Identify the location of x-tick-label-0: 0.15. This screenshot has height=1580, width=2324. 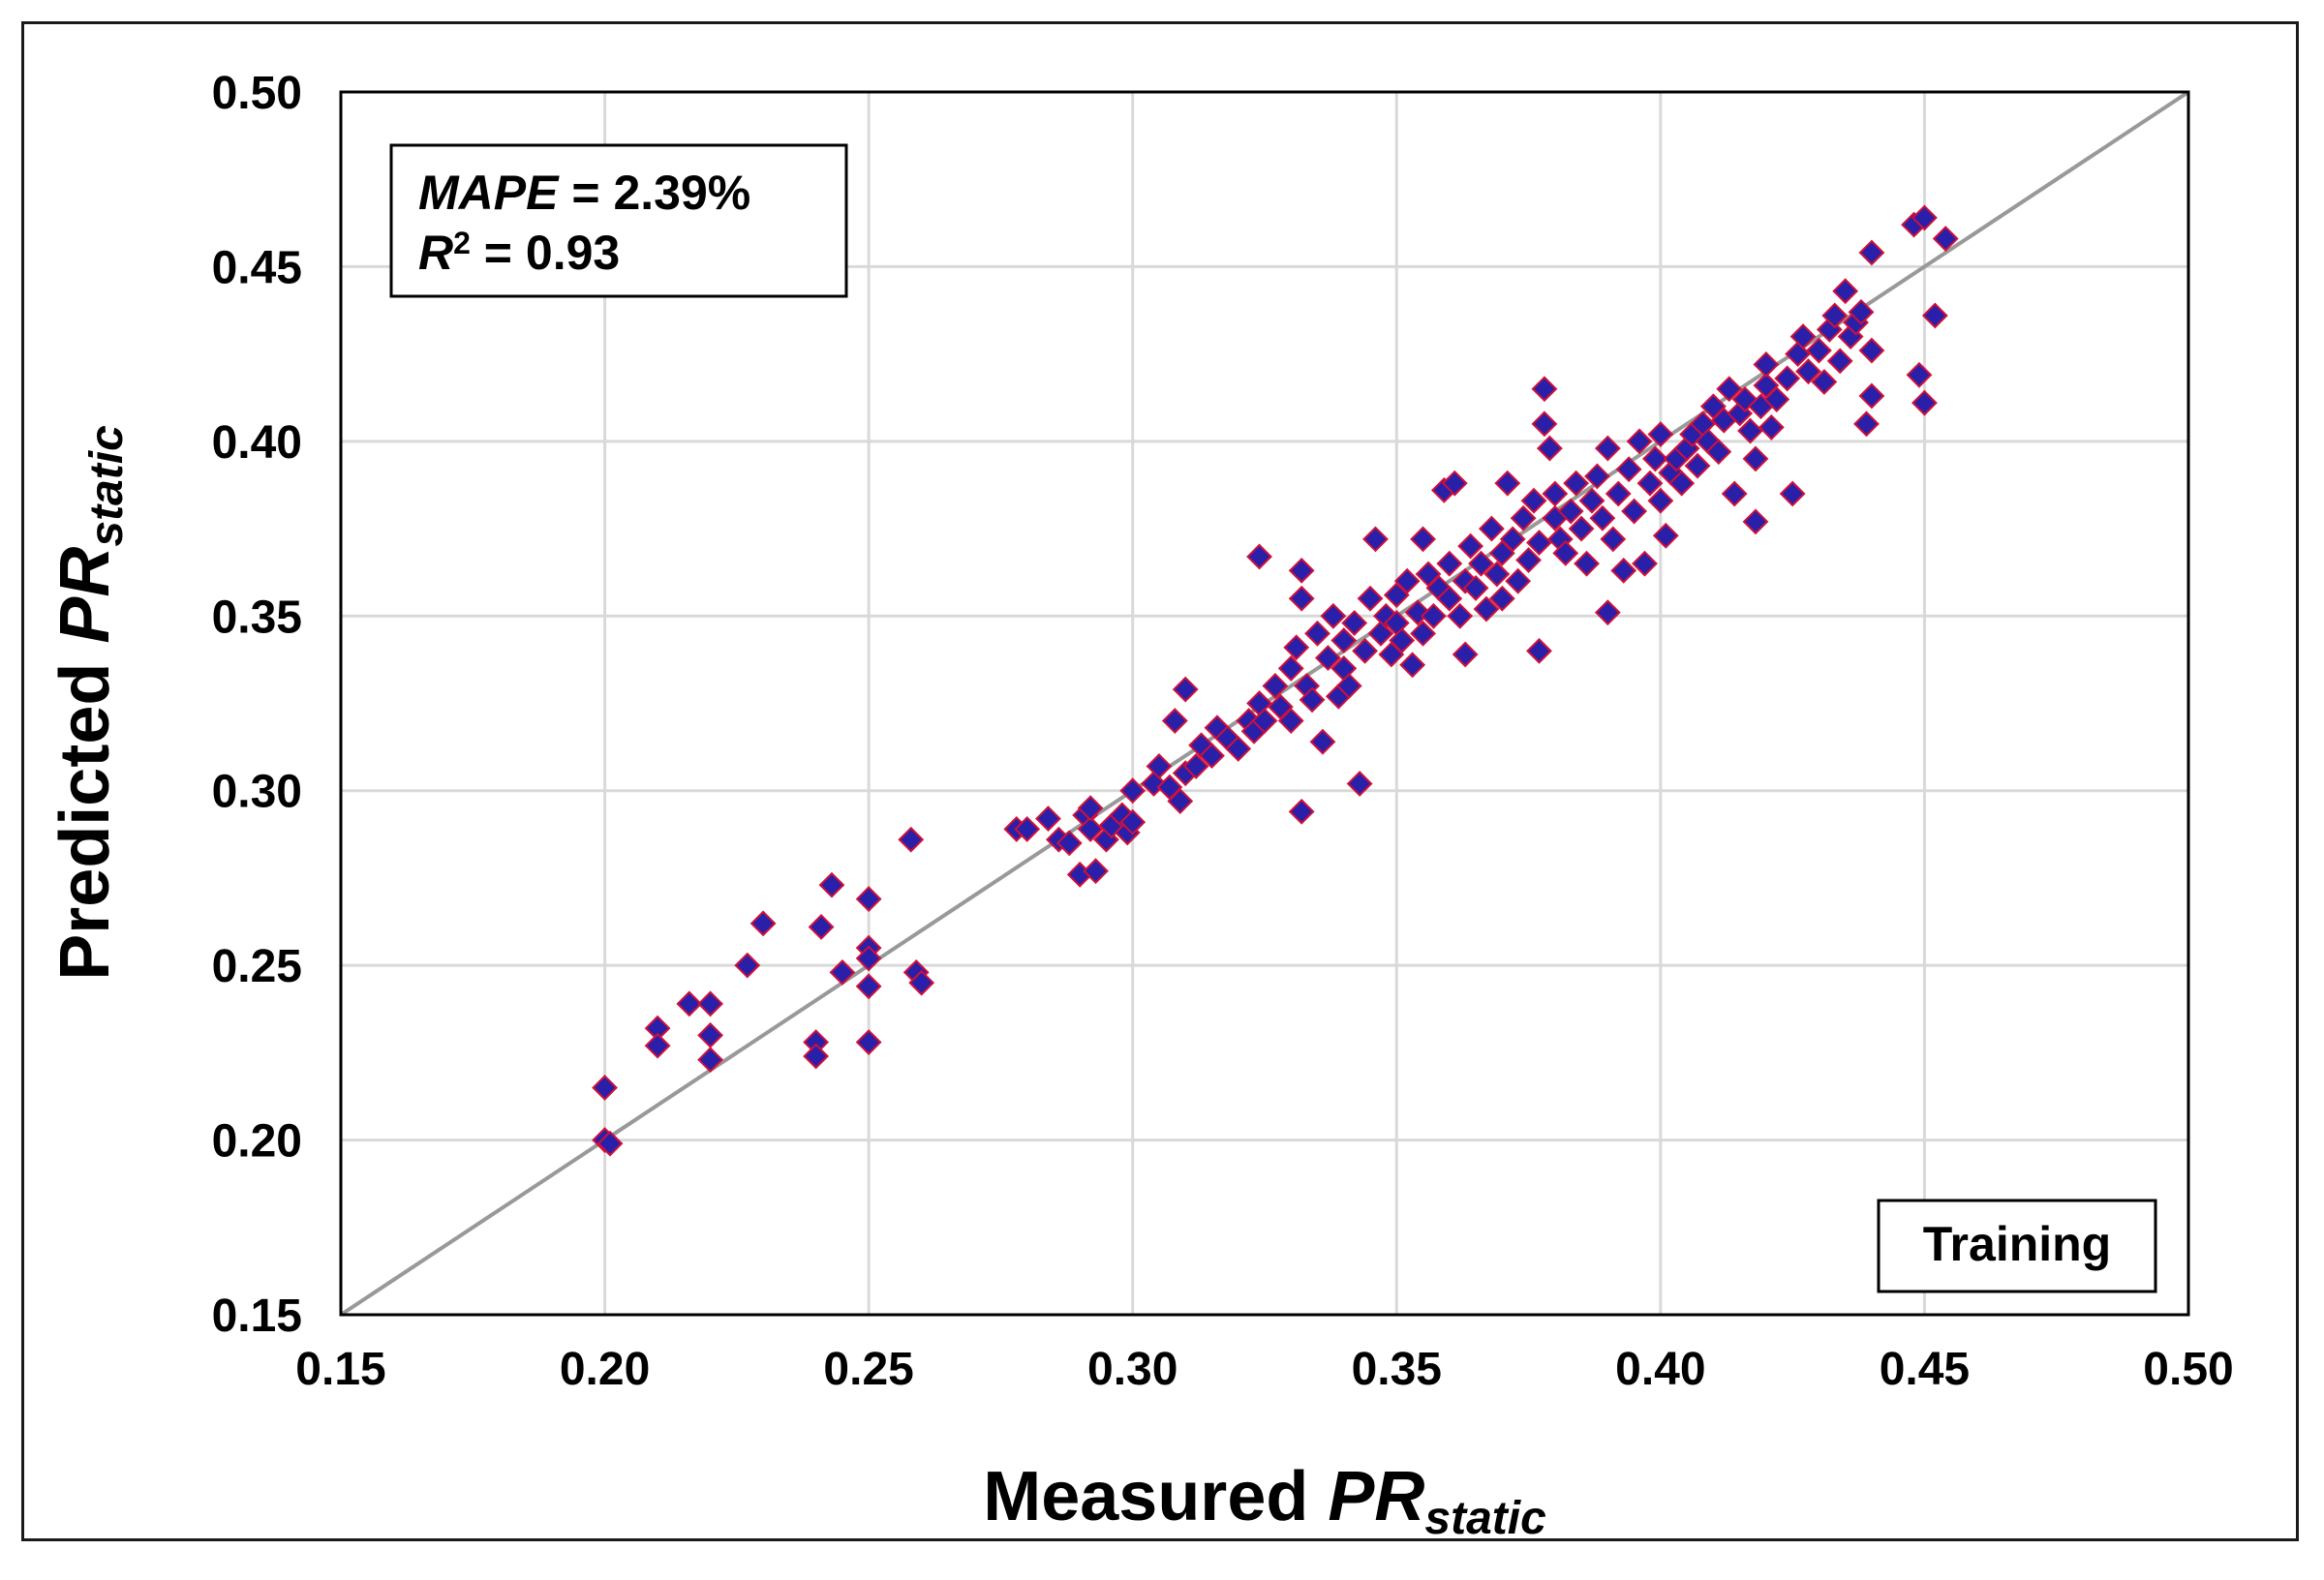
(340, 1369).